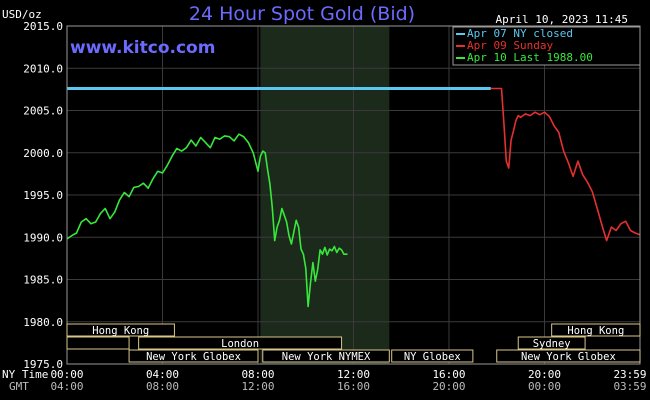  Describe the element at coordinates (448, 386) in the screenshot. I see `x-tick-label-gmt: 20:00` at that location.